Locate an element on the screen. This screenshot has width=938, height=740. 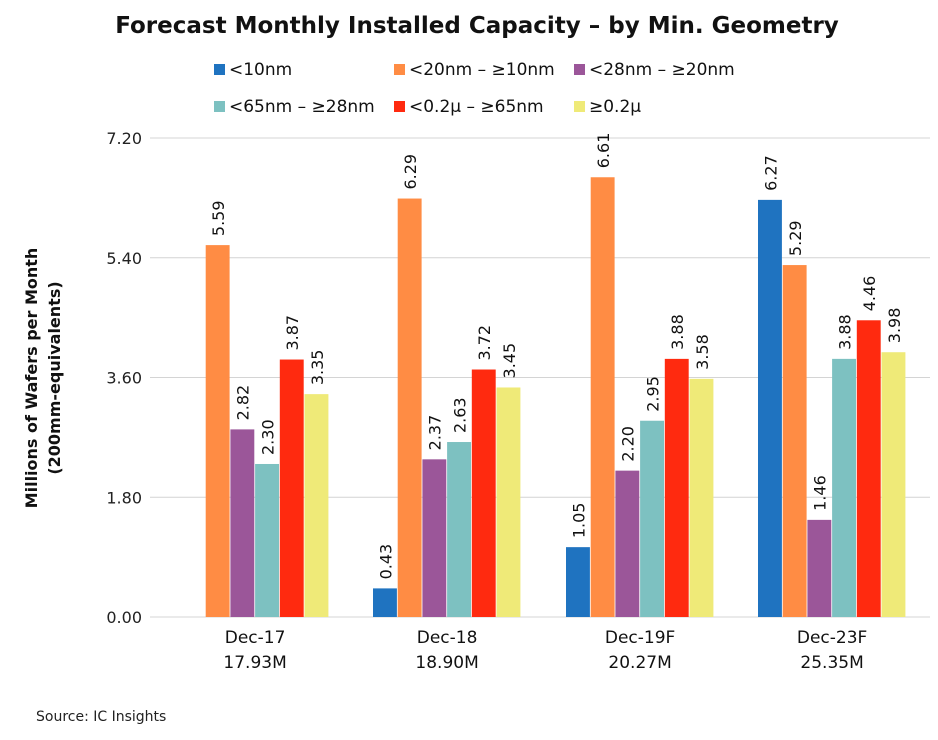
data-label: 3.87 is located at coordinates (292, 333).